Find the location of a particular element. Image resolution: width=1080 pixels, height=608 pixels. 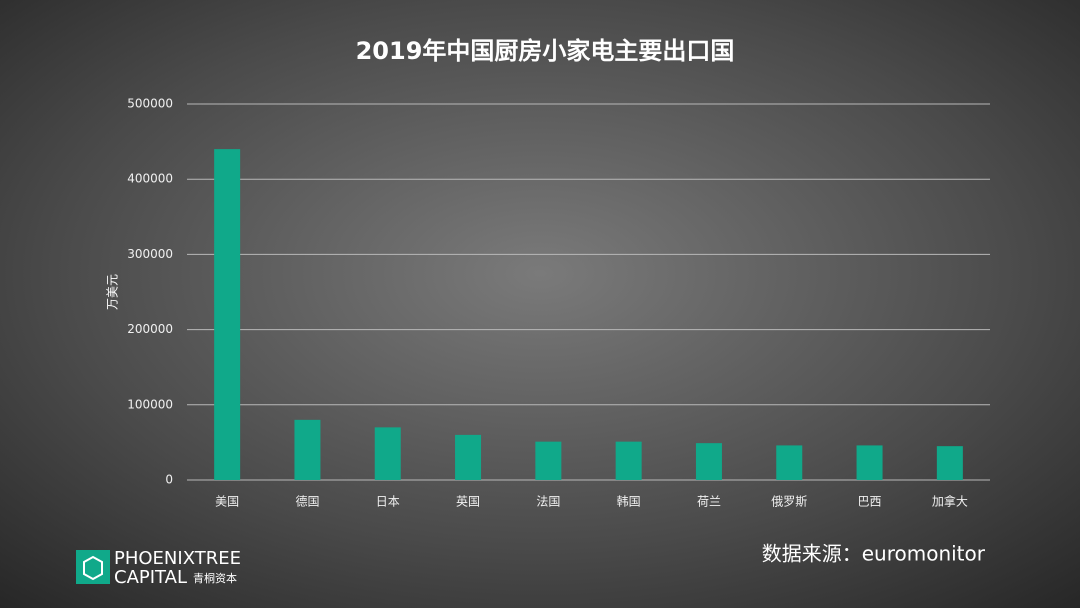

logo: PHOENIXTREE CAPITAL 青桐资本 is located at coordinates (158, 568).